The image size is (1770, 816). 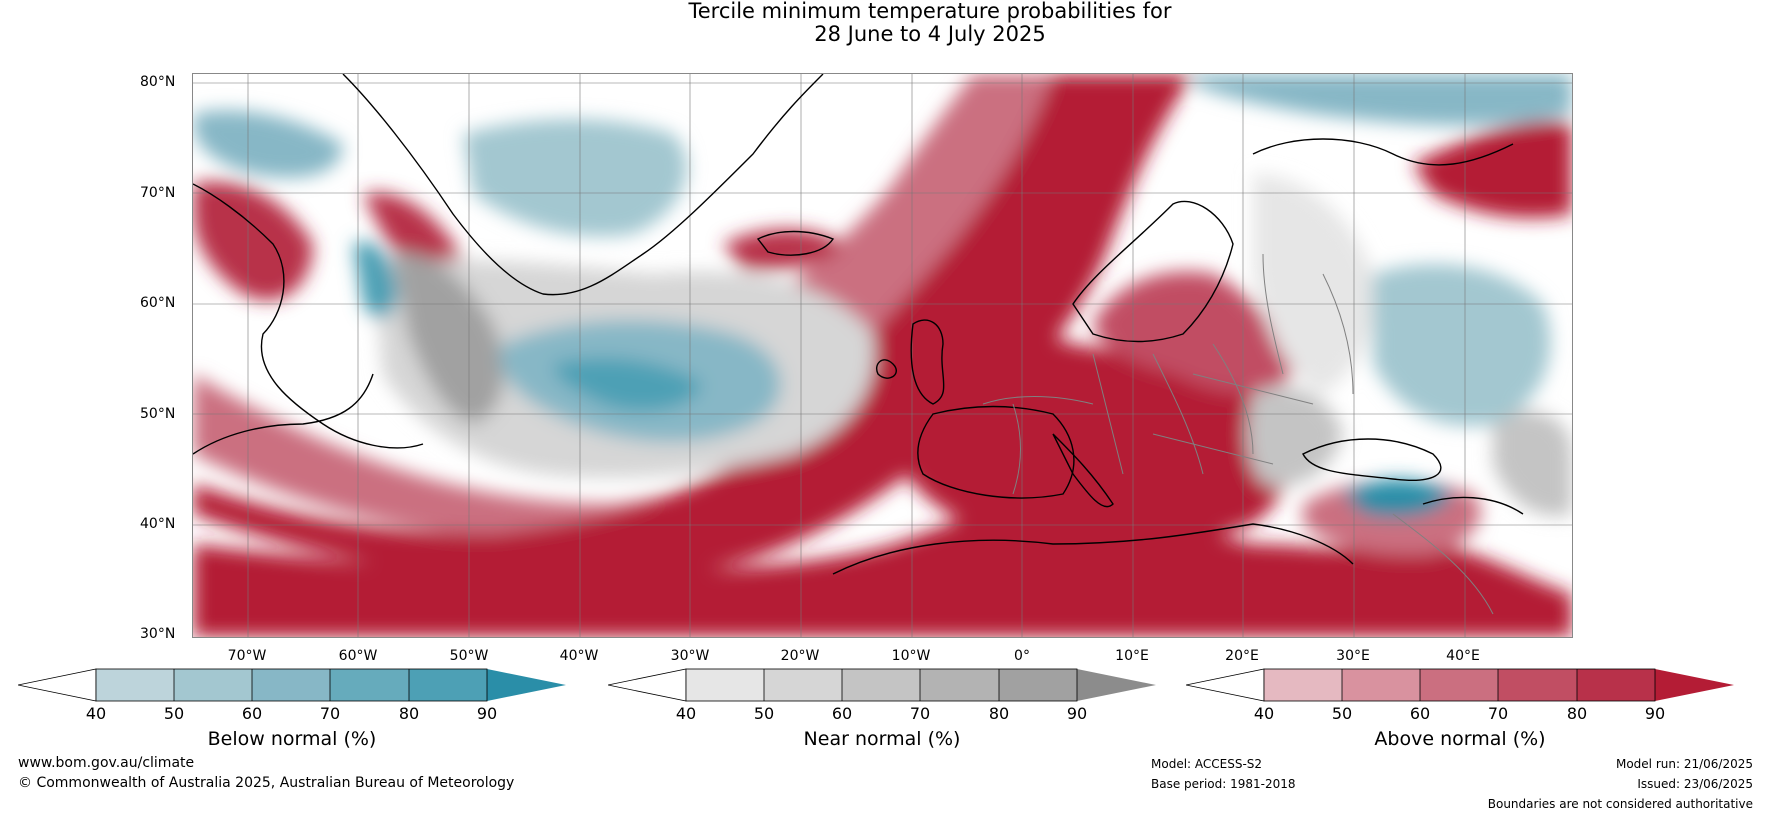 What do you see at coordinates (1498, 713) in the screenshot?
I see `legend-above-tick: 70` at bounding box center [1498, 713].